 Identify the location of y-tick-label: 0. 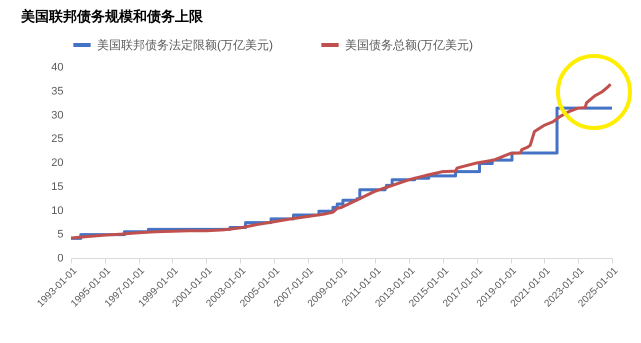
(60, 258).